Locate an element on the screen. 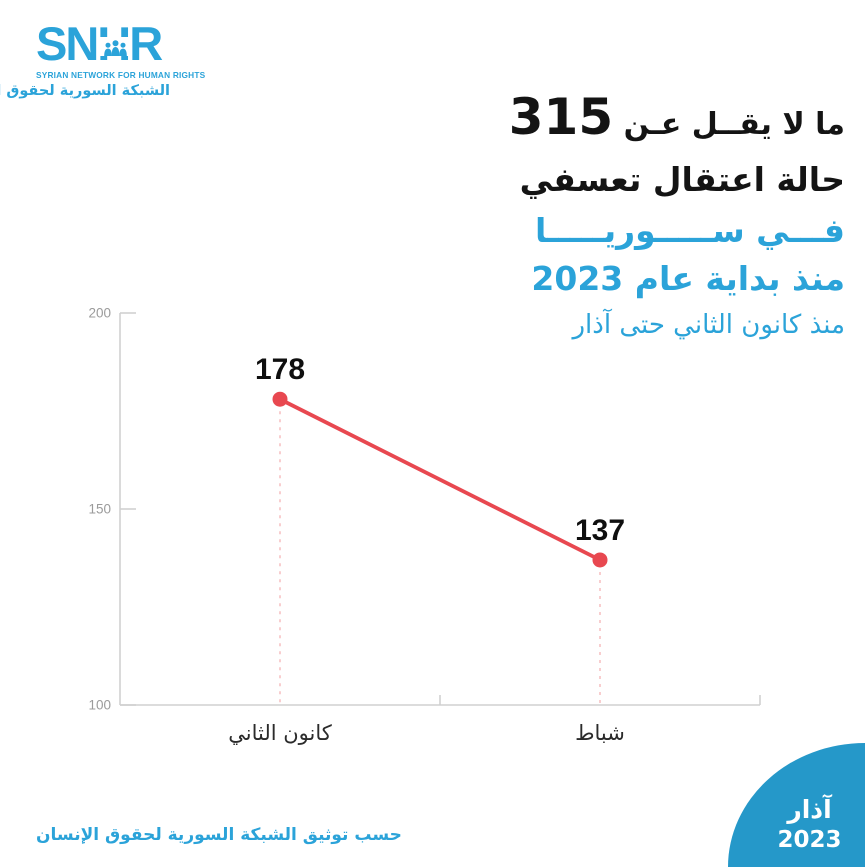  snhr-name-arabic: الشبكة السورية لحقوق الإنسان is located at coordinates (85, 91).